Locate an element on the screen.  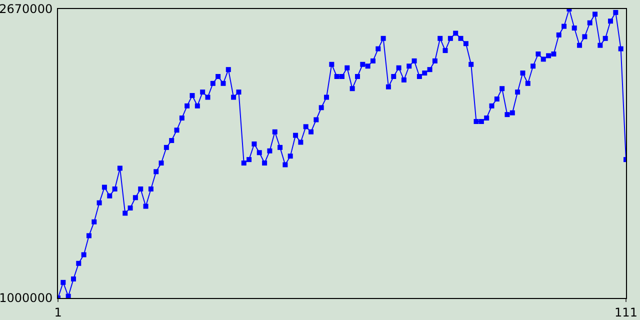
y-tick-label: 2670000 is located at coordinates (26, 9).